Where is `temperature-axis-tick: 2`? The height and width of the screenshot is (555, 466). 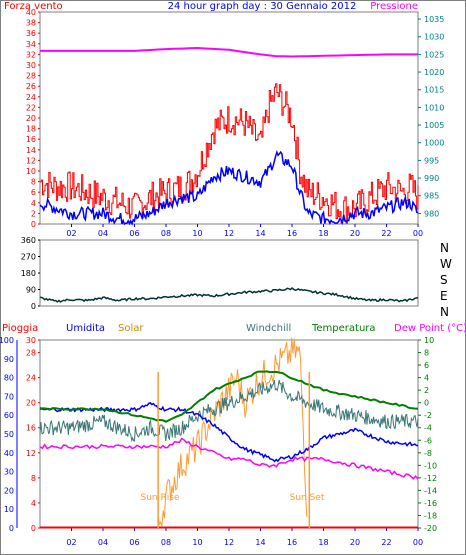 temperature-axis-tick: 2 is located at coordinates (426, 390).